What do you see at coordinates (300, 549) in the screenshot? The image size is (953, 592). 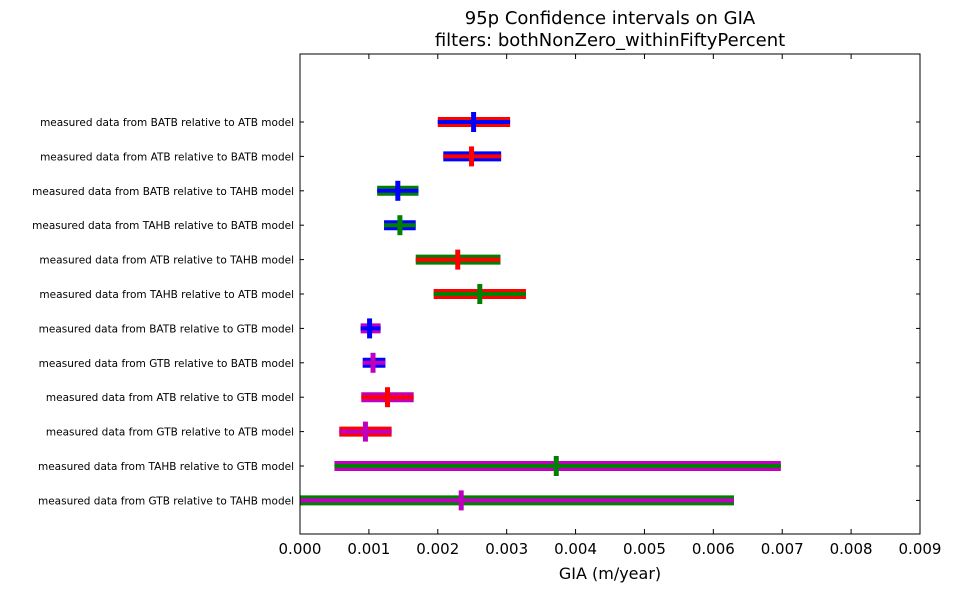 I see `x-tick-label: 0.000` at bounding box center [300, 549].